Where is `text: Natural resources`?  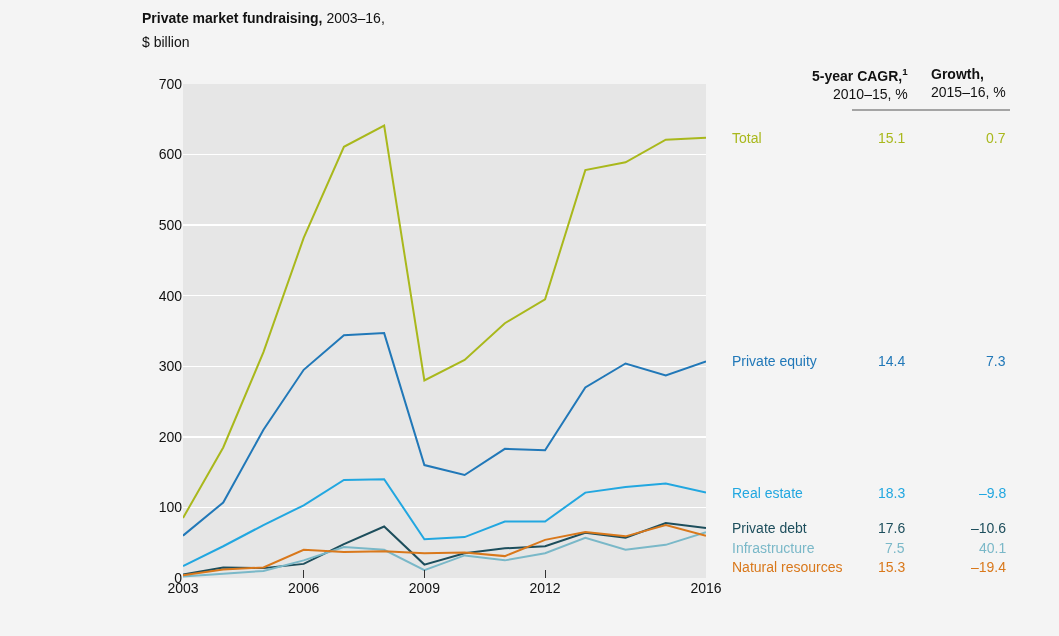 text: Natural resources is located at coordinates (787, 567).